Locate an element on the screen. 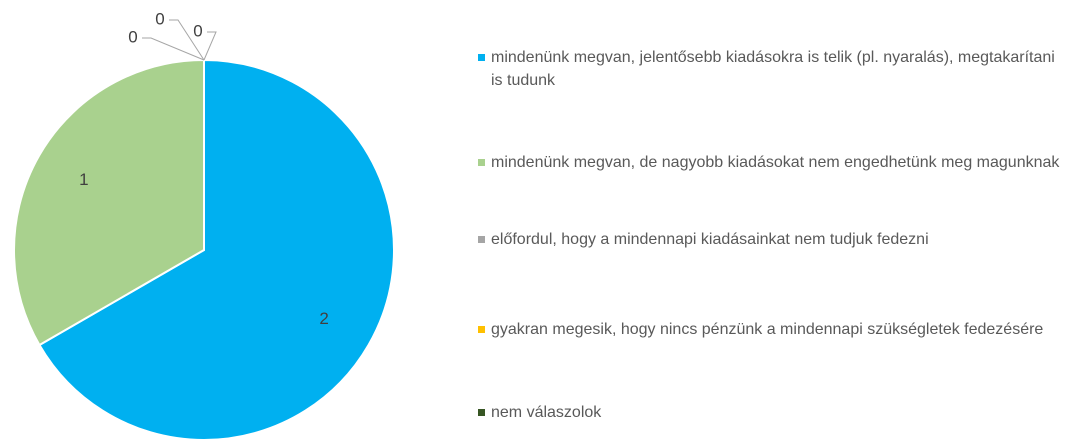 This screenshot has height=441, width=1080. legend-item: nem válaszolok is located at coordinates (773, 412).